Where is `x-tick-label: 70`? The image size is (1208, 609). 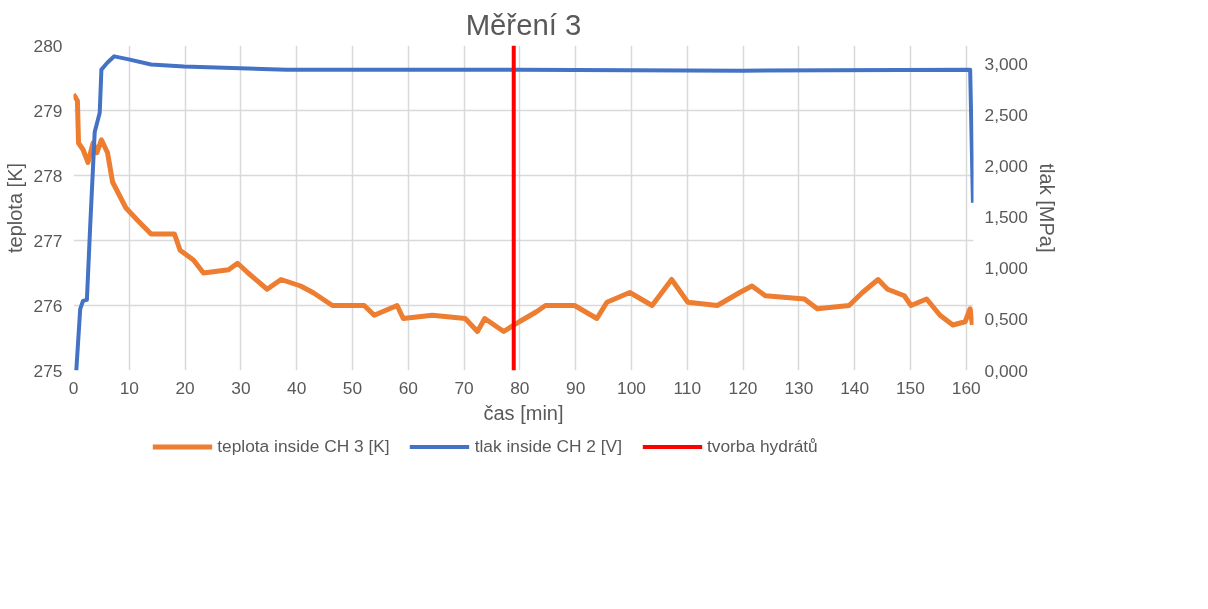 x-tick-label: 70 is located at coordinates (464, 387).